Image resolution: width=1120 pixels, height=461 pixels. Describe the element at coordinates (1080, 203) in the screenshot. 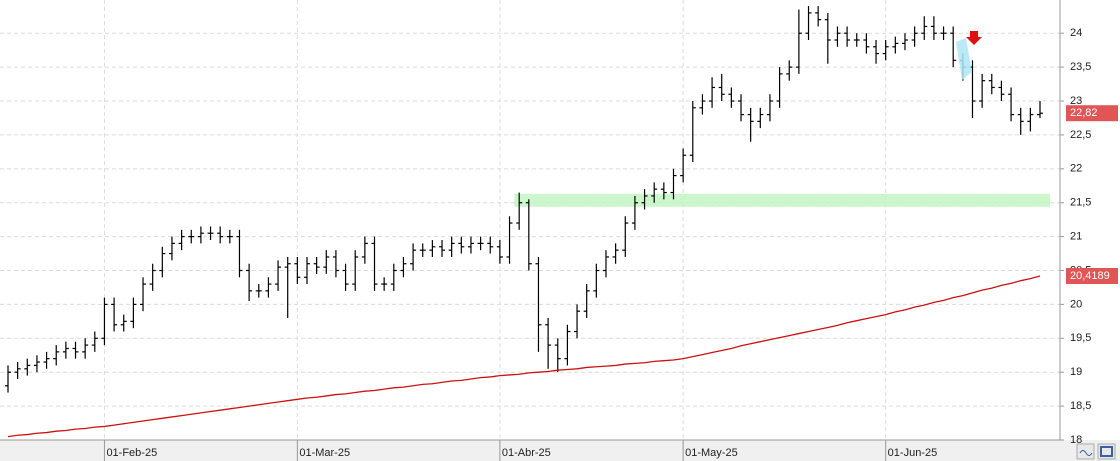

I see `y-tick-label: 21,5` at that location.